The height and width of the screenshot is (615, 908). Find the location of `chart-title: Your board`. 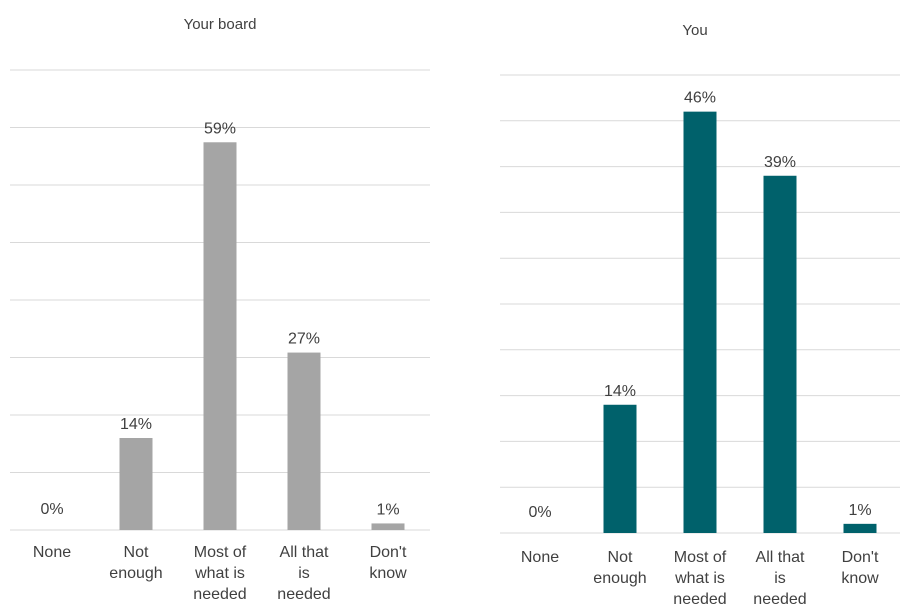

chart-title: Your board is located at coordinates (220, 24).